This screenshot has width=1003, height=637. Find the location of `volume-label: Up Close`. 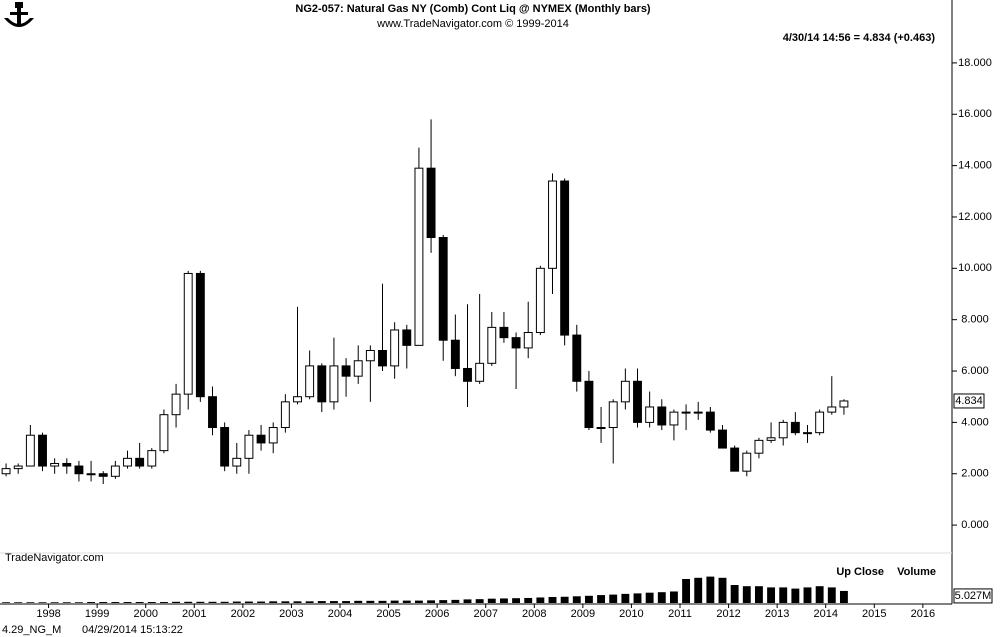

volume-label: Up Close is located at coordinates (860, 572).